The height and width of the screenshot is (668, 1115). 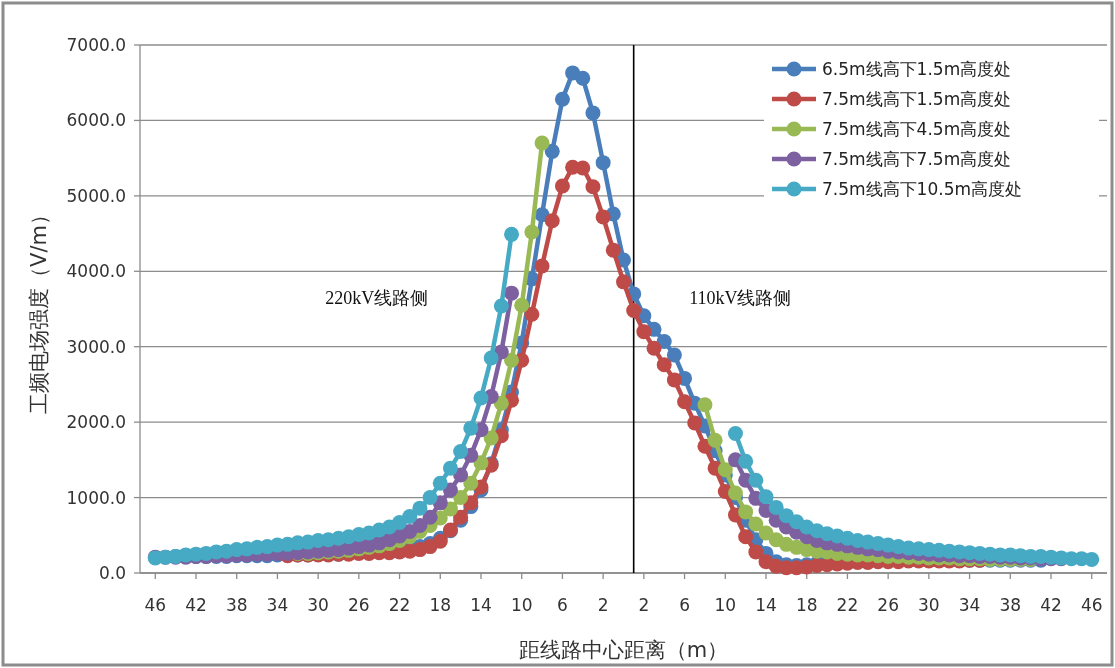 I want to click on annotation: 220kV线路侧, so click(x=377, y=298).